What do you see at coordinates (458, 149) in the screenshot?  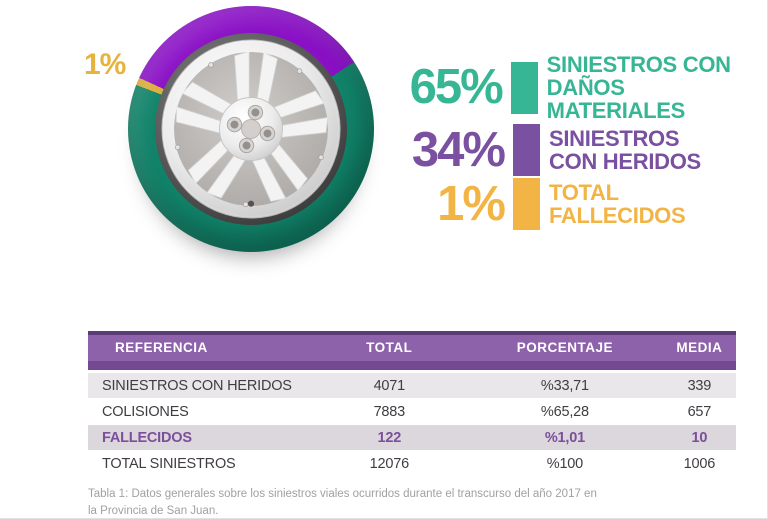 I see `legend-percentage: 34%` at bounding box center [458, 149].